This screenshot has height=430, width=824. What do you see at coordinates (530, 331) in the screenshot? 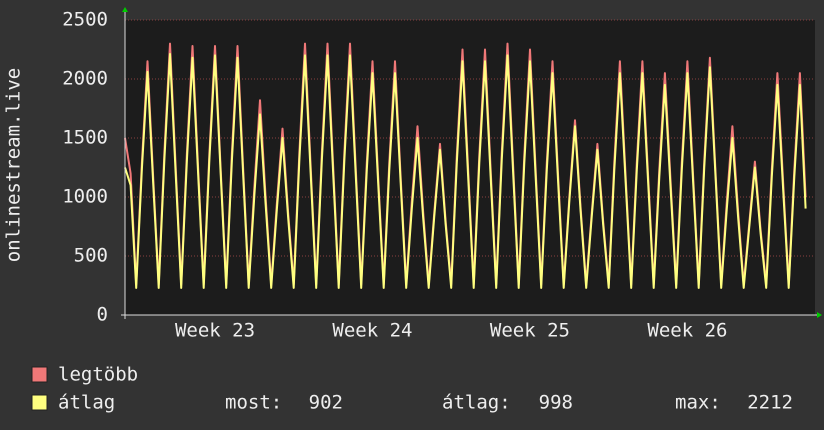
I see `x-tick-label: Week 25` at bounding box center [530, 331].